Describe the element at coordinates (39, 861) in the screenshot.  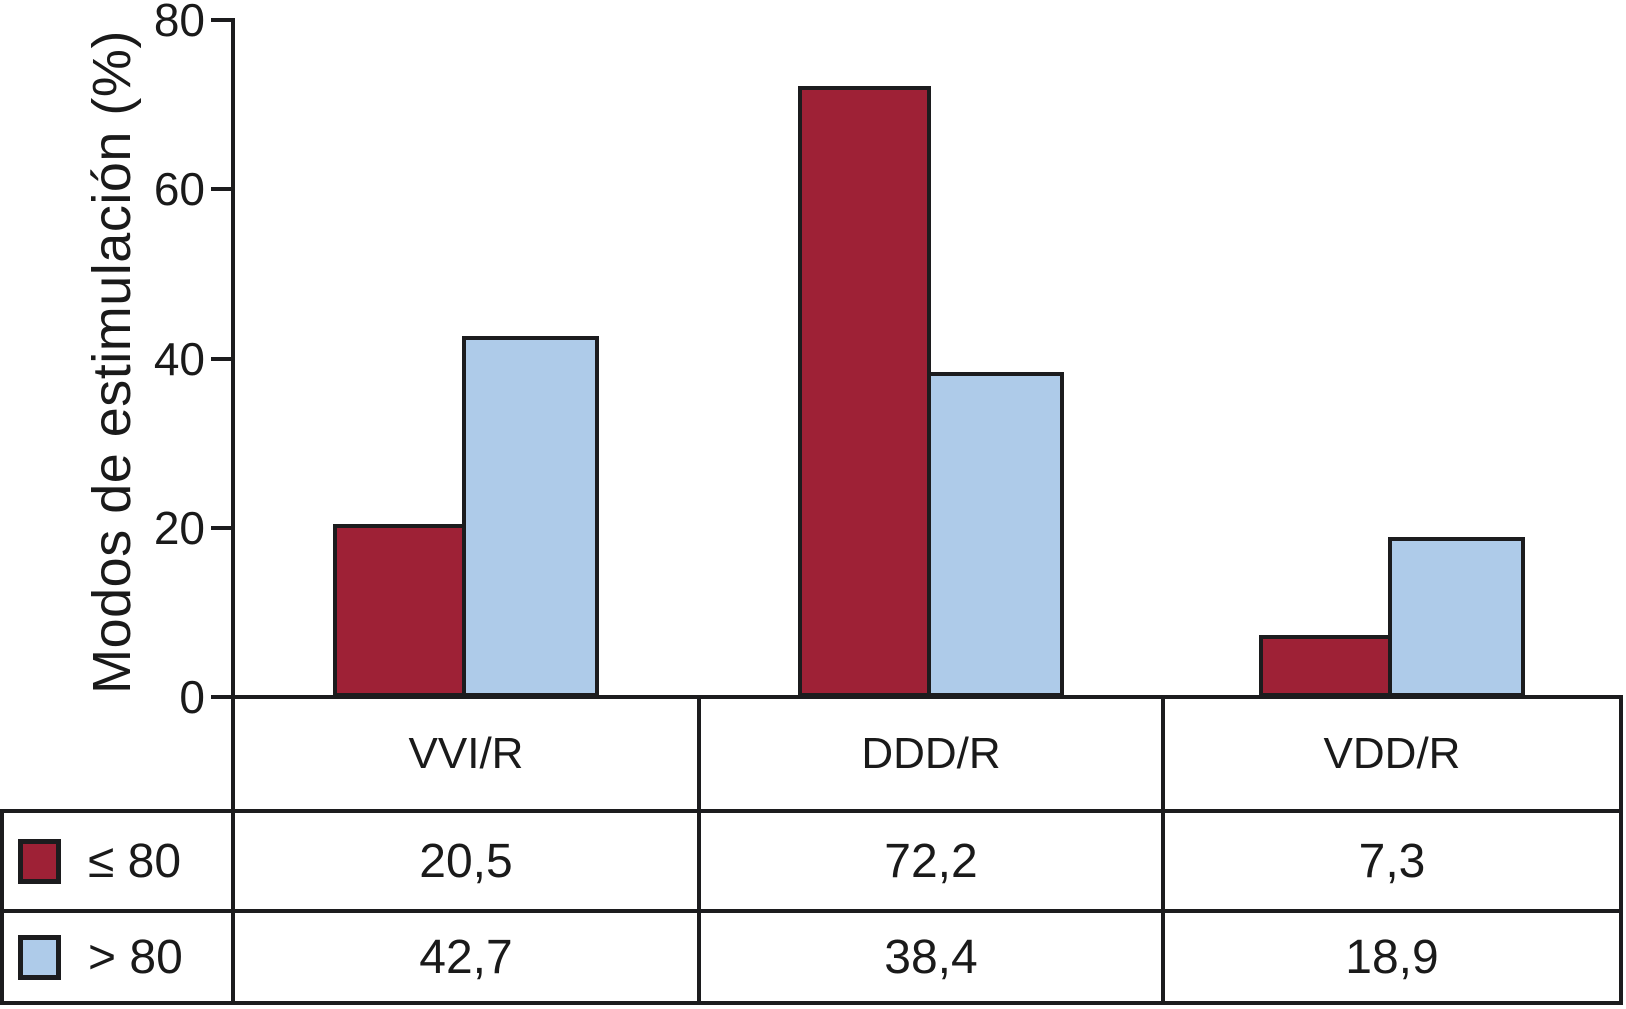
I see `legend-swatch-series1` at that location.